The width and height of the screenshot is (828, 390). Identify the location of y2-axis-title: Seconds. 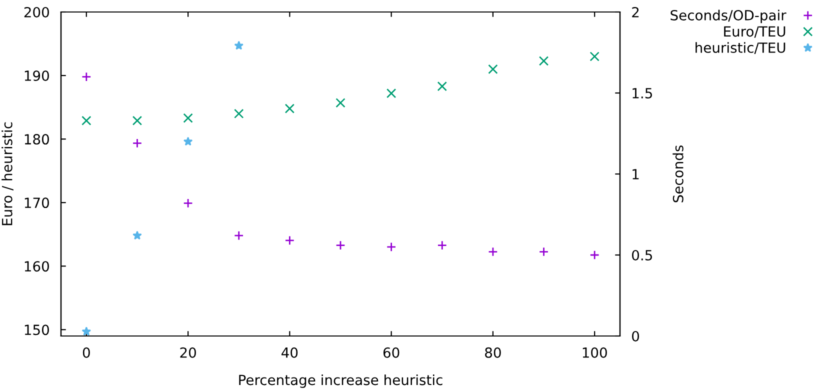
(678, 174).